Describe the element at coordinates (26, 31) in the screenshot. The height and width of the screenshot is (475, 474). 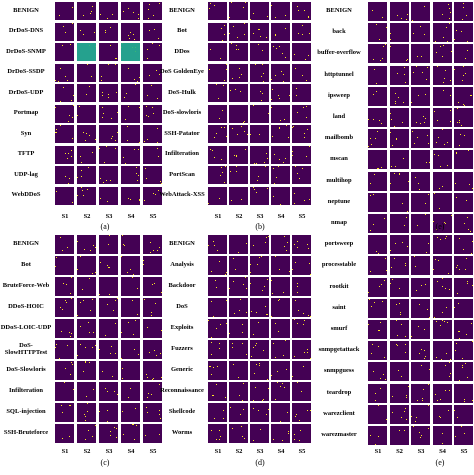
I see `row-label: DrDoS-DNS` at that location.